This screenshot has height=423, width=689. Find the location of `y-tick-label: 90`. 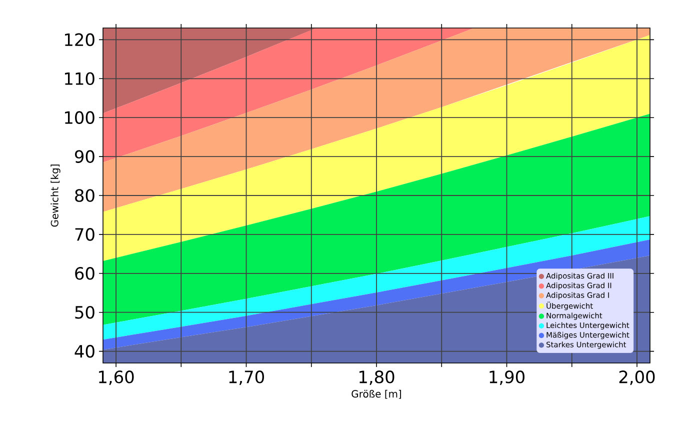

y-tick-label: 90 is located at coordinates (84, 156).